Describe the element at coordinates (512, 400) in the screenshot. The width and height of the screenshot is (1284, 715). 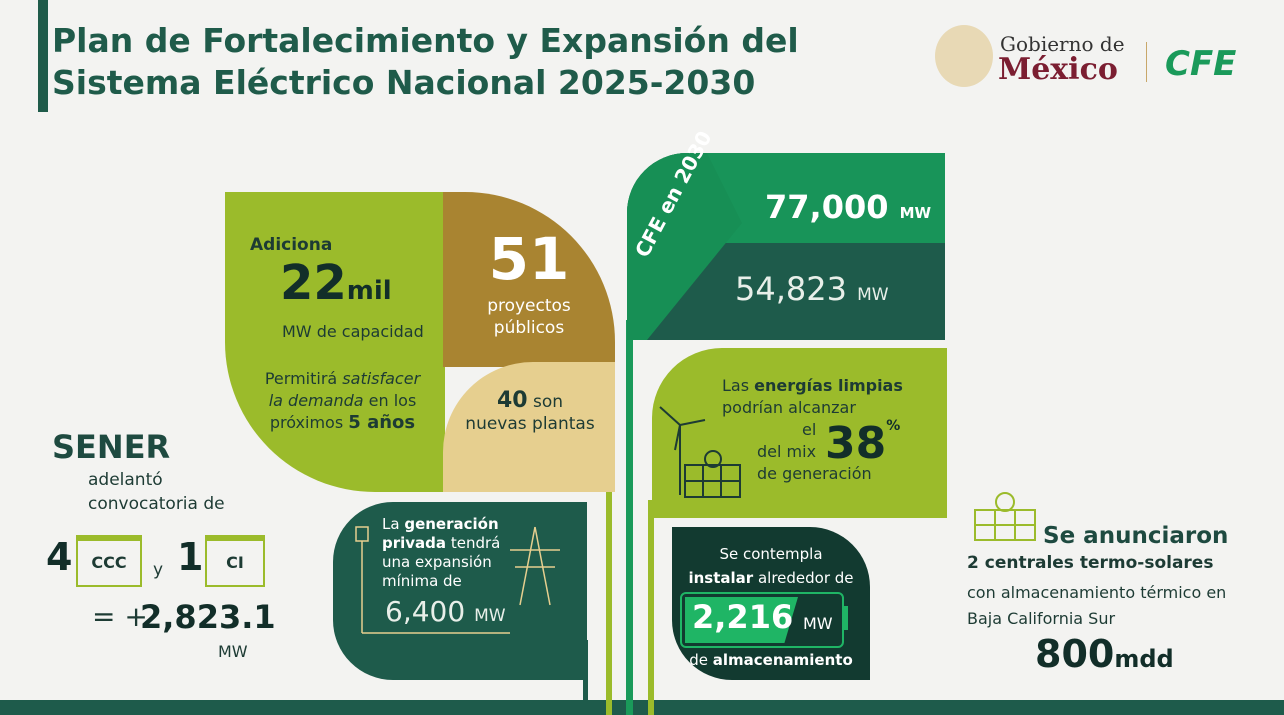
I see `number: 40` at that location.